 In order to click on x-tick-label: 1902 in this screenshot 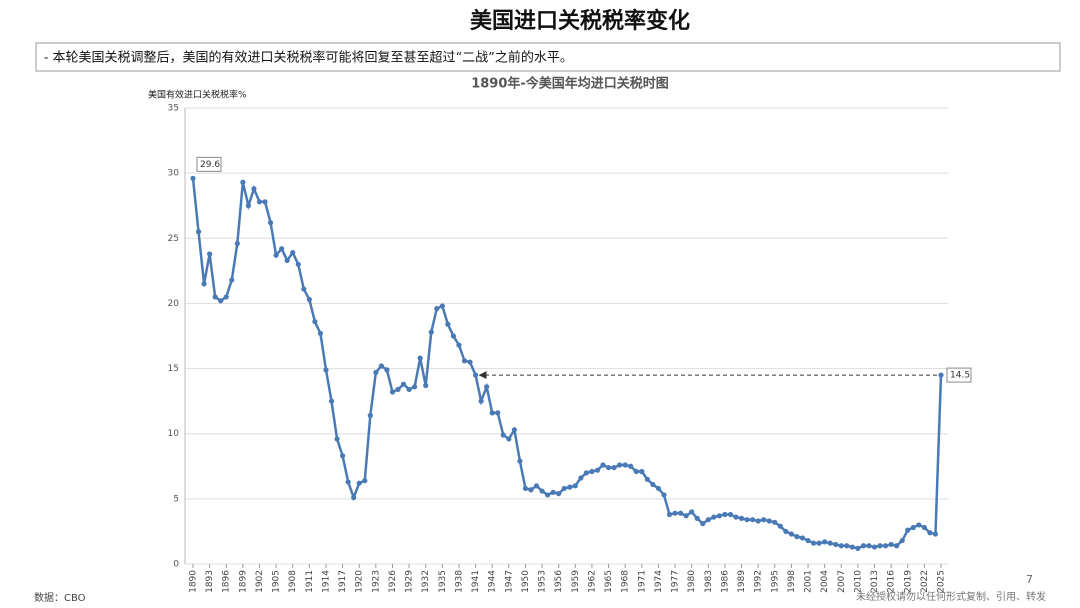, I will do `click(260, 581)`.